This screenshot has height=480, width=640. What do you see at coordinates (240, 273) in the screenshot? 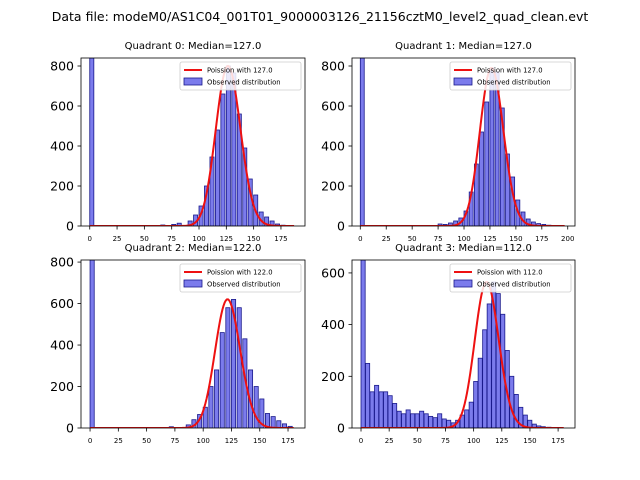
I see `legend-line-label: Poission with 122.0` at bounding box center [240, 273].